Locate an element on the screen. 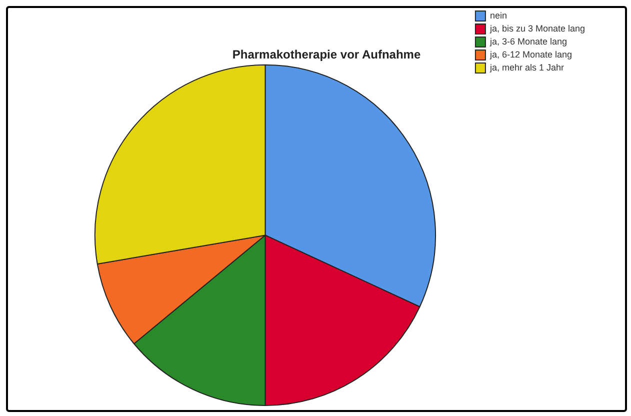 The height and width of the screenshot is (416, 631). text: Pharmakotherapie vor Aufnahme is located at coordinates (326, 55).